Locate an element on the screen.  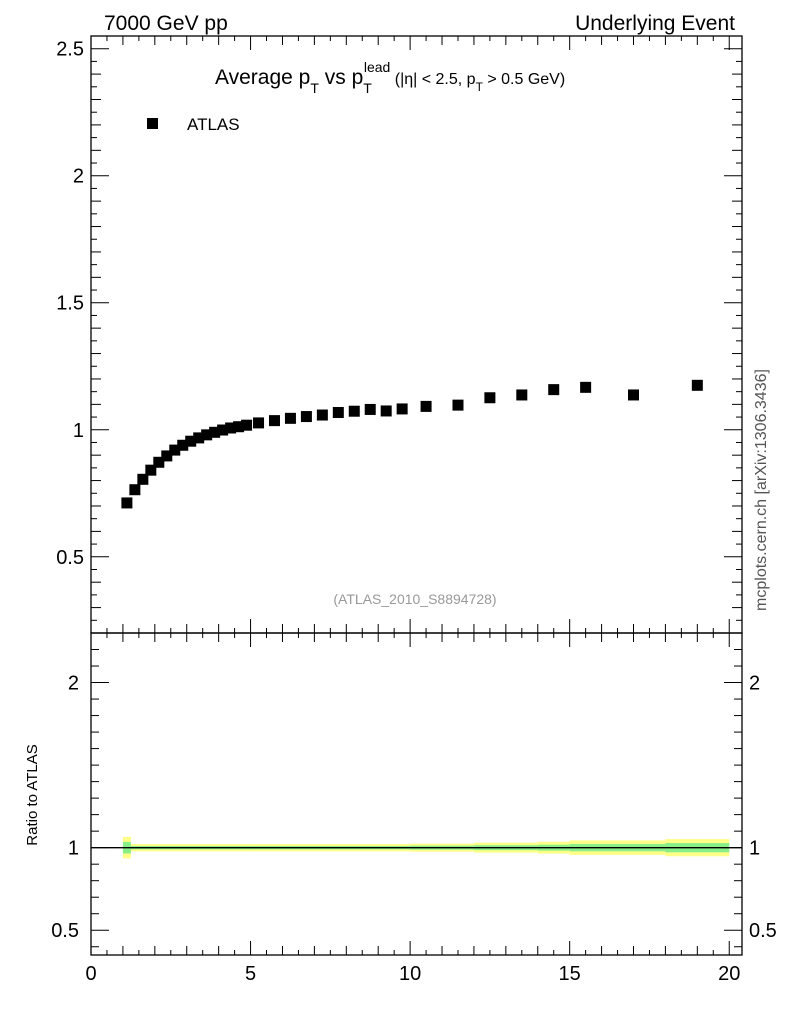
ratio-x-tick-label: 5 is located at coordinates (250, 974).